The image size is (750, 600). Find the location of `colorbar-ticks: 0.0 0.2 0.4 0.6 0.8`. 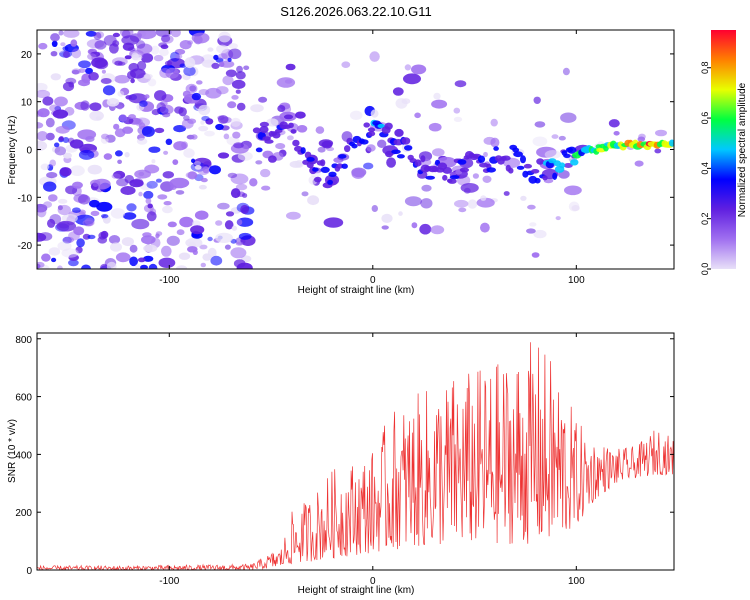

colorbar-ticks: 0.0 0.2 0.4 0.6 0.8 is located at coordinates (705, 168).